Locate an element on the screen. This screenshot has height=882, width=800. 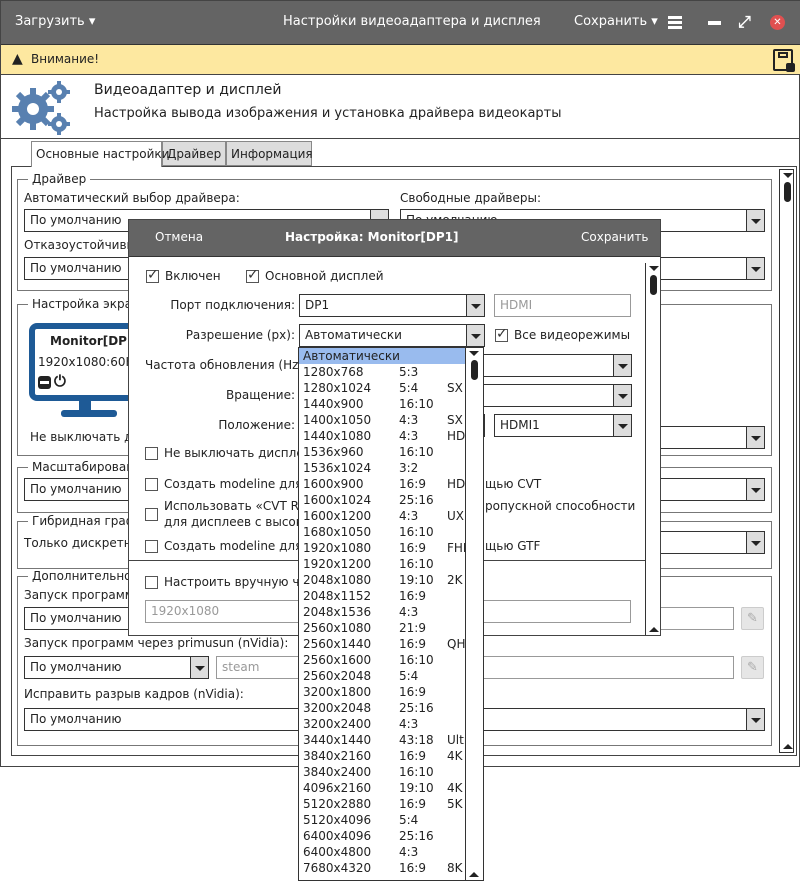
monitor-card: Monitor[DP1] 1920x1080:60H ⏻ is located at coordinates (85, 362).